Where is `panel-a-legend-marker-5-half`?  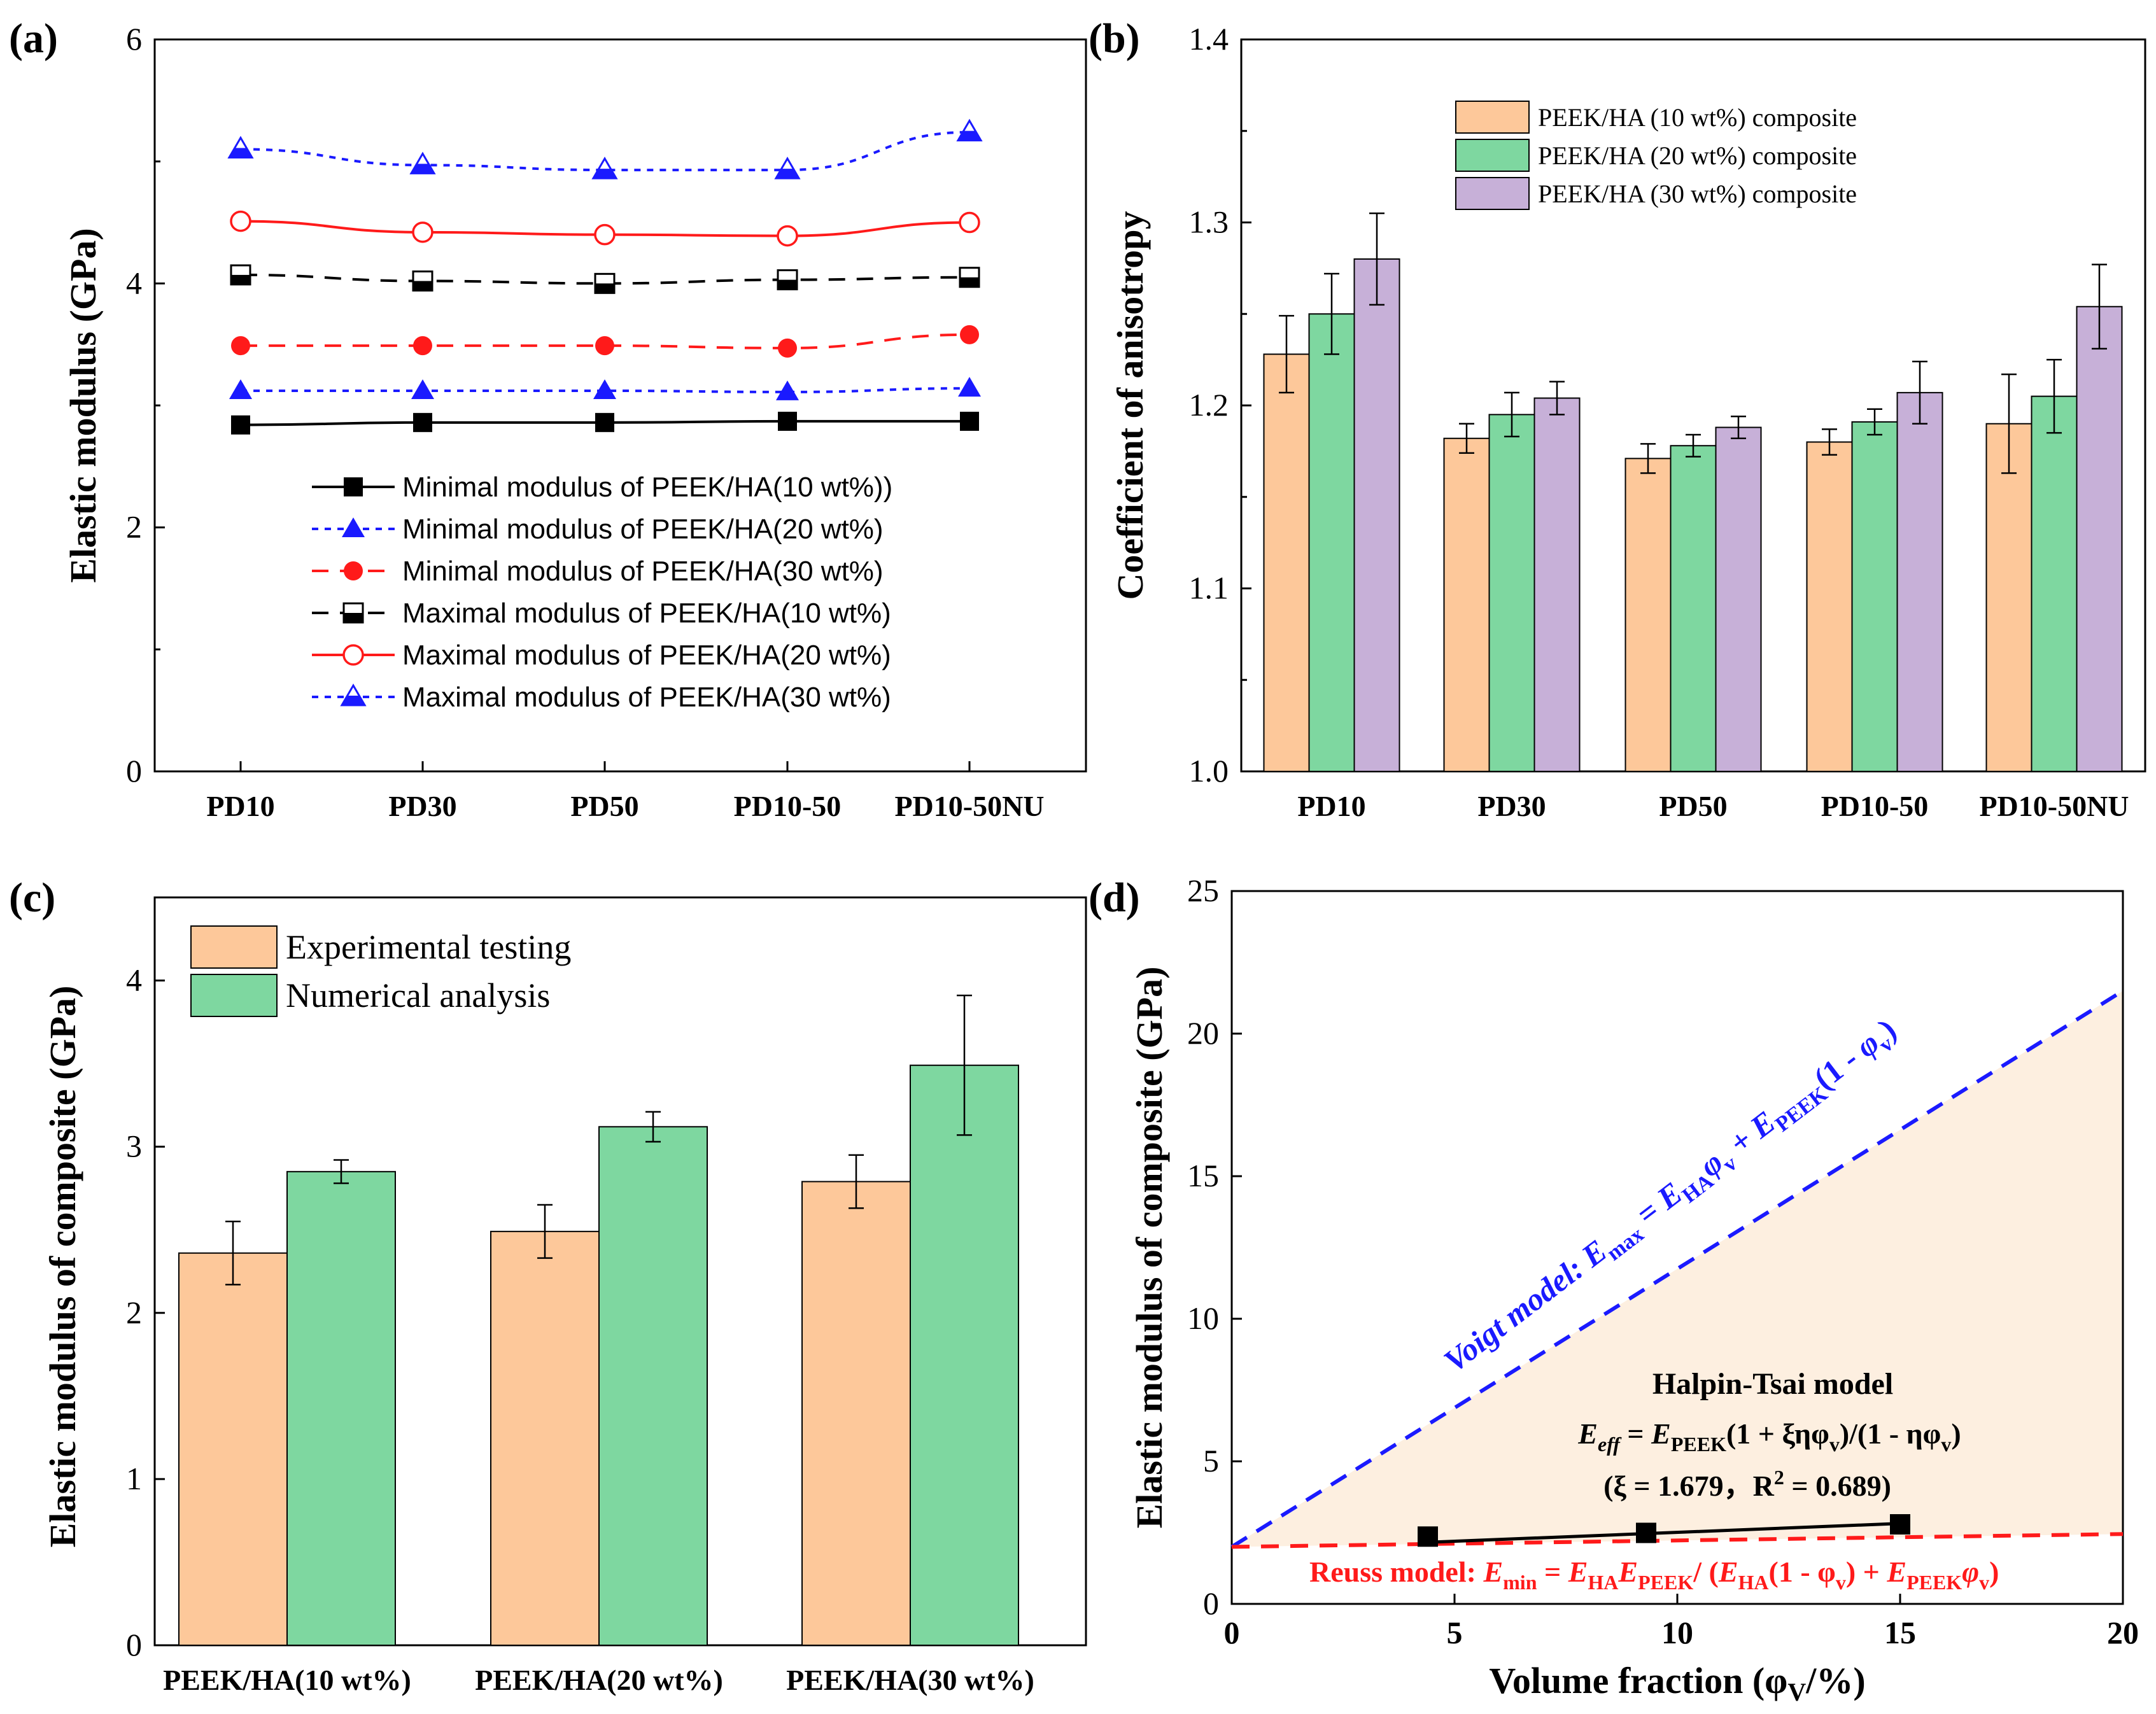 panel-a-legend-marker-5-half is located at coordinates (354, 701).